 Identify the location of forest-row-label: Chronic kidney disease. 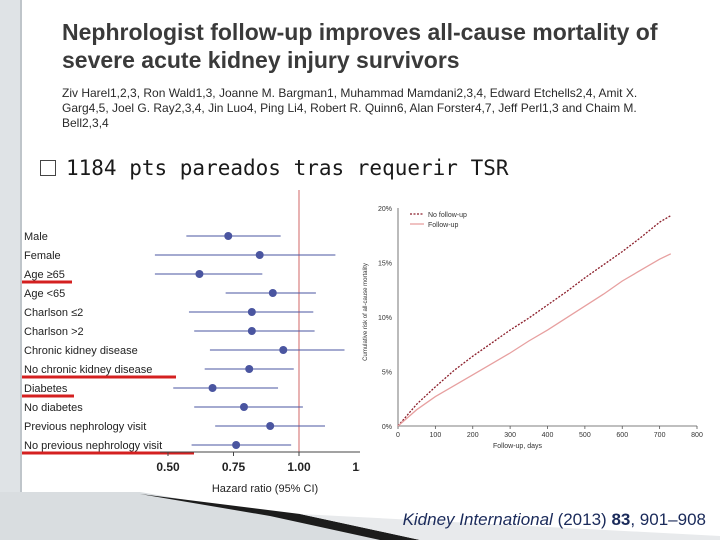
(81, 351).